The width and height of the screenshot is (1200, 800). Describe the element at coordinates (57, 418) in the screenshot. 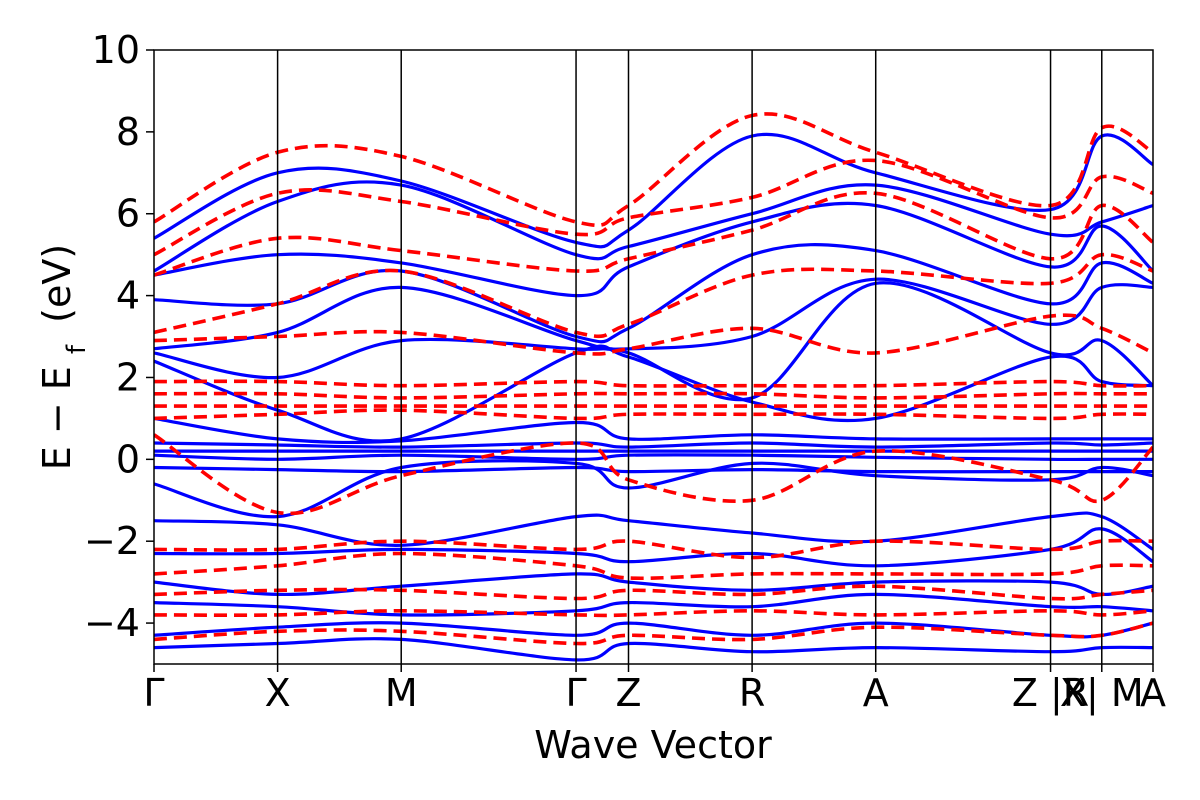

I see `y-axis-label-main: E − E` at that location.